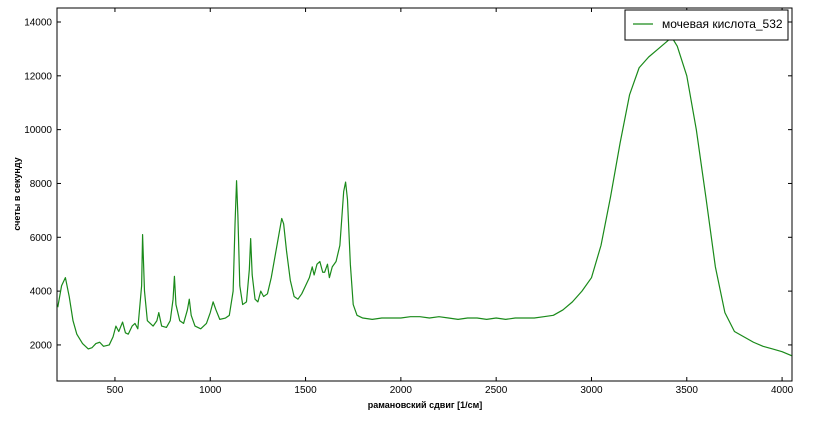  I want to click on y-axis-label: счеты в секунду, so click(17, 193).